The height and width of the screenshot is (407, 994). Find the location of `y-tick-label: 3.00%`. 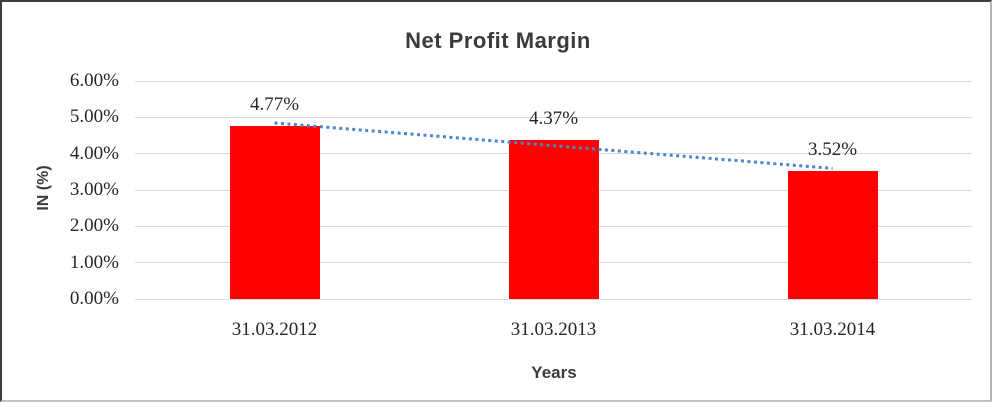

y-tick-label: 3.00% is located at coordinates (94, 189).